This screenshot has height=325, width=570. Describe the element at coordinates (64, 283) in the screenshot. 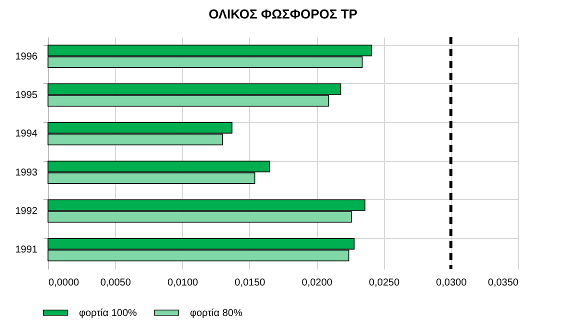

I see `x-tick-label: 0,0000` at that location.